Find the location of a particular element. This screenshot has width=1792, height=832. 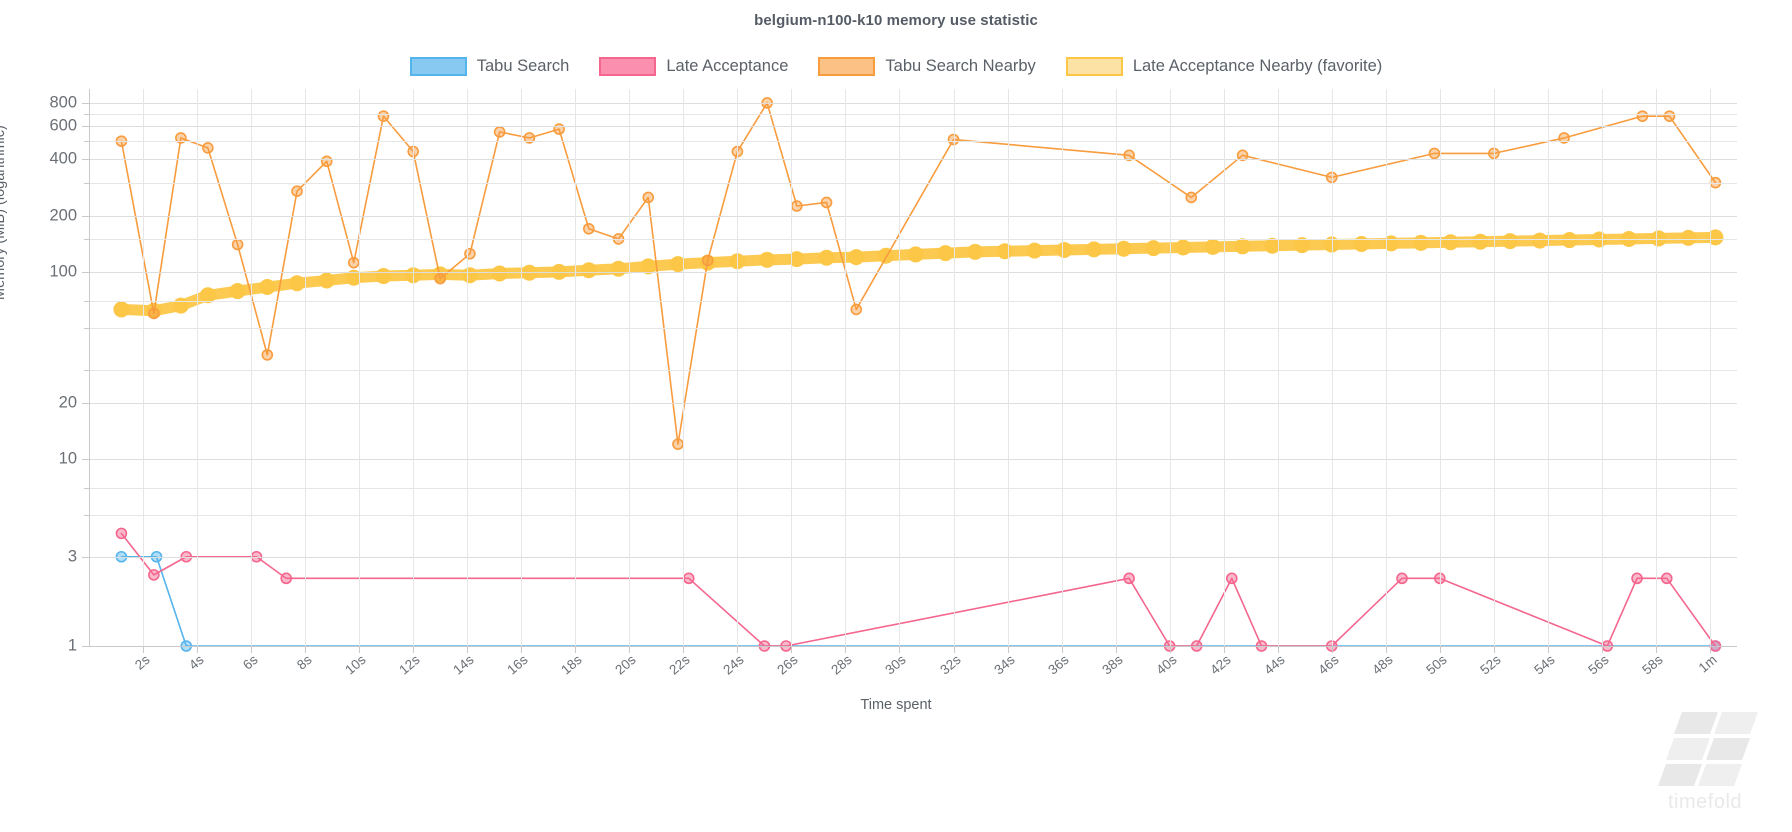

legend-item-3: Late Acceptance Nearby (favorite) is located at coordinates (1223, 66).